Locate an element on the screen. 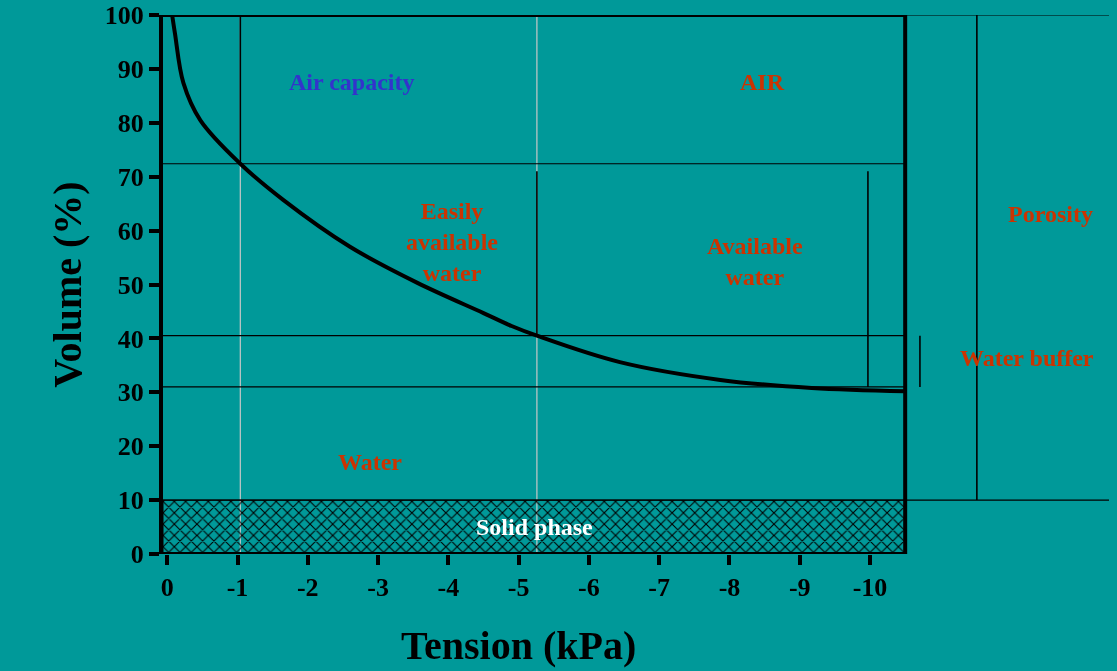 This screenshot has height=671, width=1117. y-tick-label: 0 is located at coordinates (137, 555).